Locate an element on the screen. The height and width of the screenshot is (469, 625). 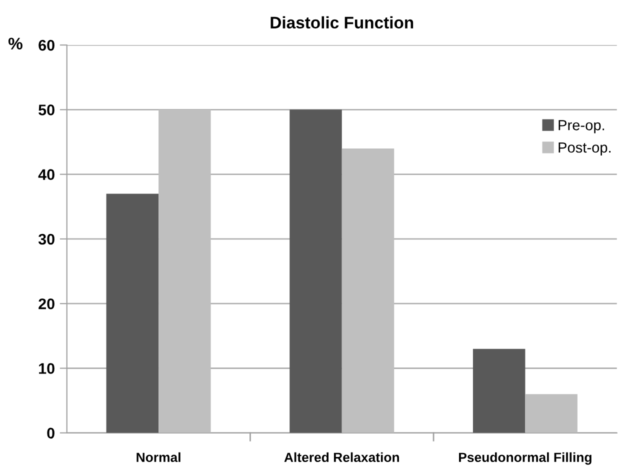
x-tick-label: Pseudonormal Filling is located at coordinates (525, 458).